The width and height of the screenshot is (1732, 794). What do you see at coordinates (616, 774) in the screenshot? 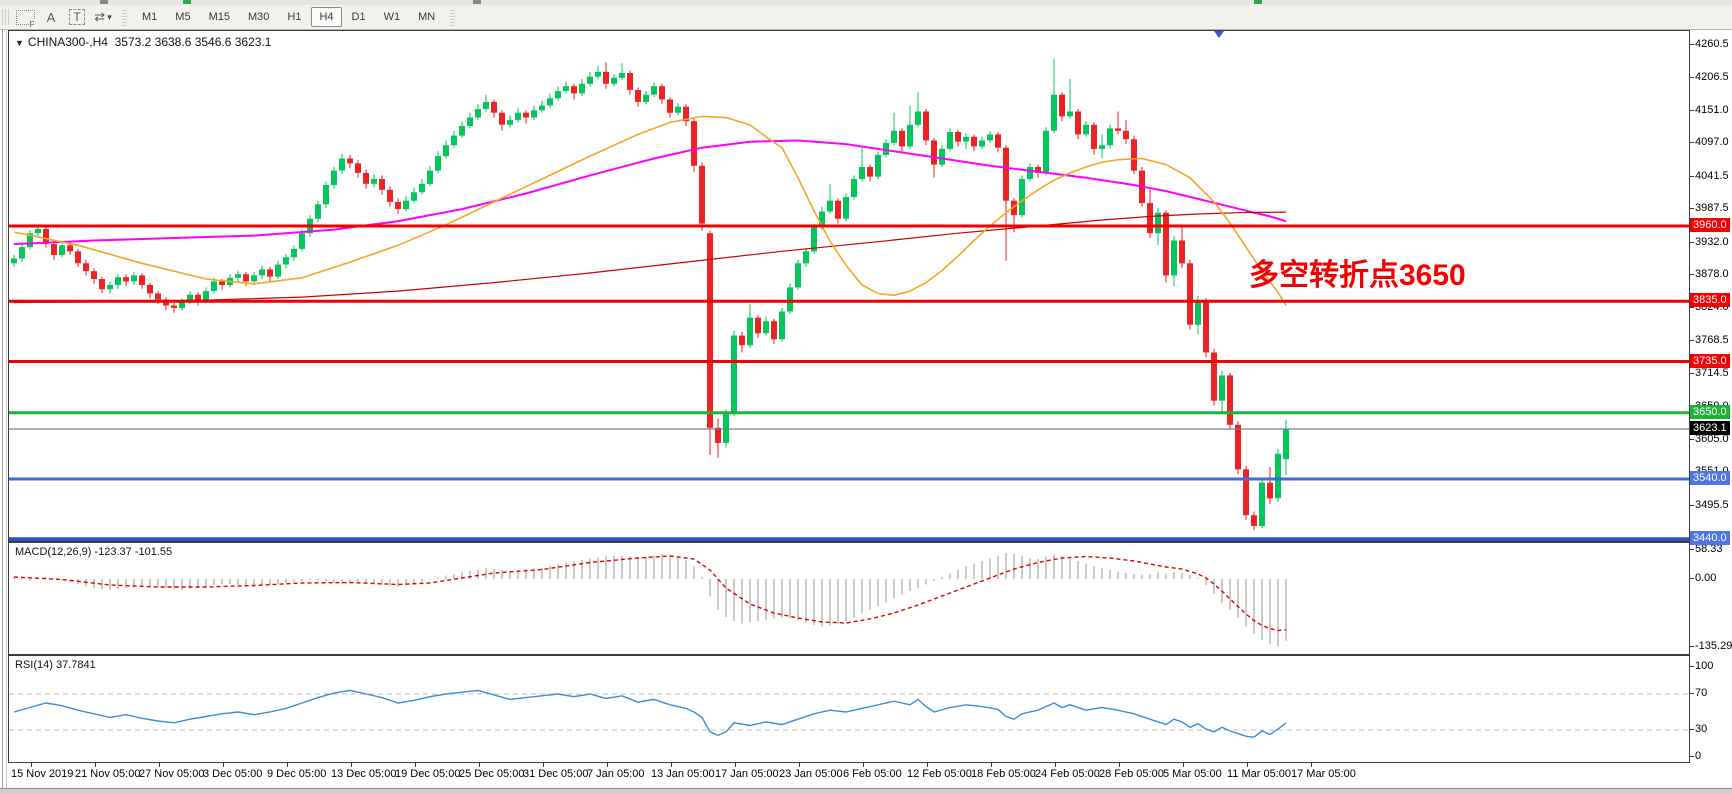
I see `time-axis-label: 7 Jan 05:00` at bounding box center [616, 774].